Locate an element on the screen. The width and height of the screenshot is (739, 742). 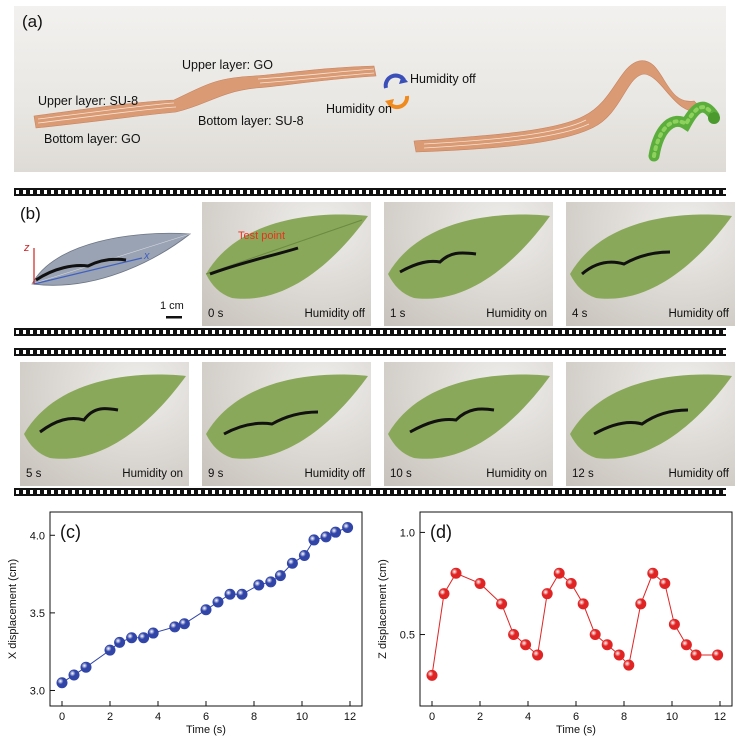
leaf-schematic: (b) z x 1 cm is located at coordinates (105, 264).